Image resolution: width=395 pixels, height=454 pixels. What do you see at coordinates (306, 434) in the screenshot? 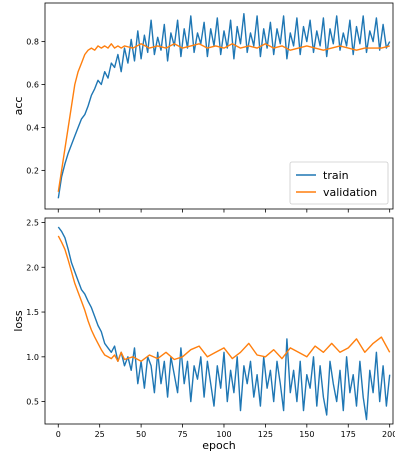
I see `x-tick-label: 150` at bounding box center [306, 434].